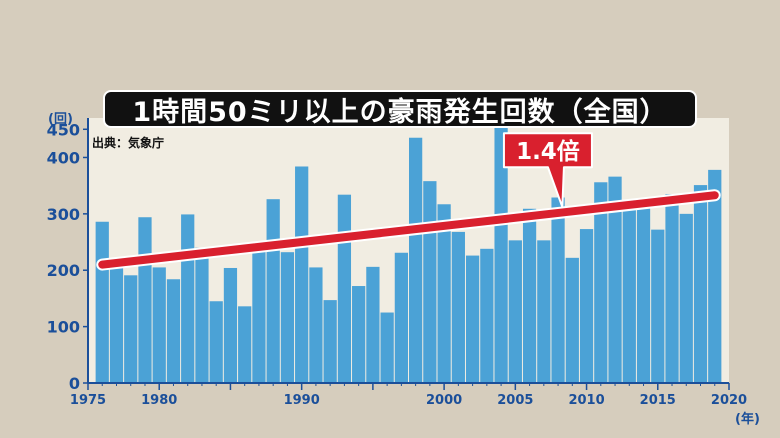  What do you see at coordinates (159, 325) in the screenshot?
I see `bar-1980` at bounding box center [159, 325].